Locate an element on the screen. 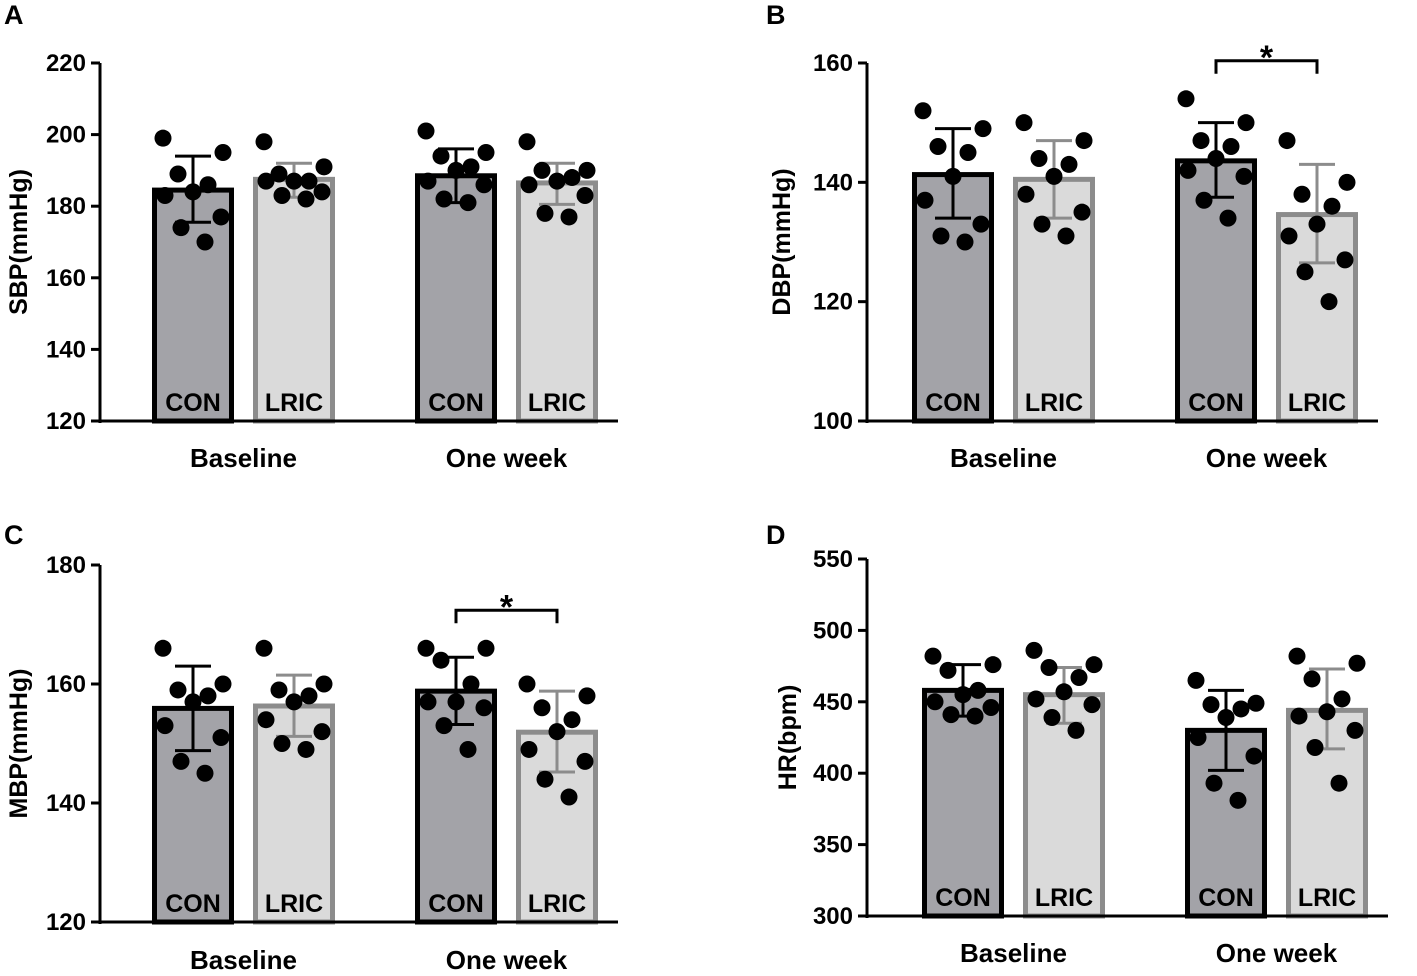  y-tick-label: 350 is located at coordinates (833, 845).